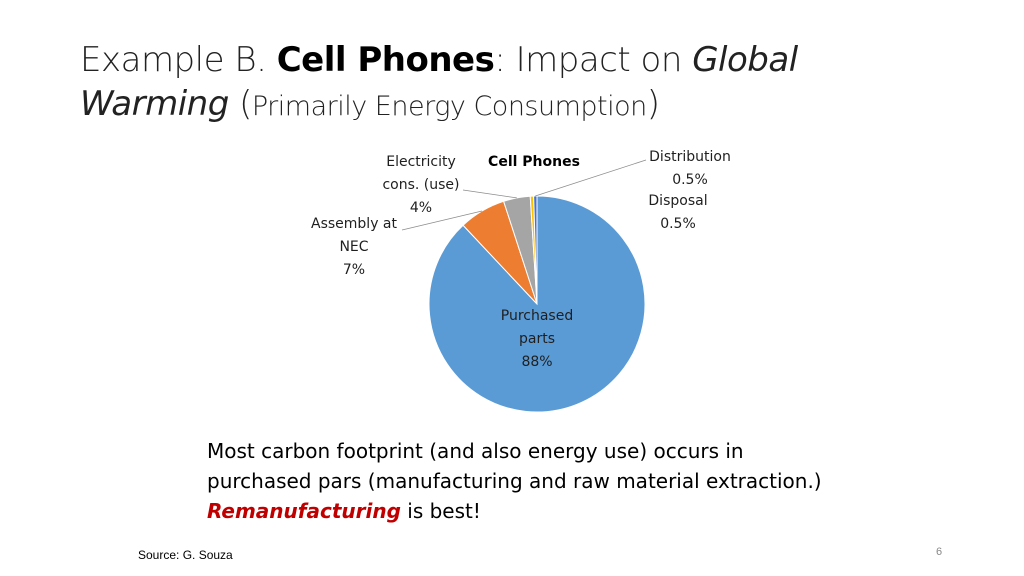  Describe the element at coordinates (690, 168) in the screenshot. I see `data-label-4: Distribution 0.5%` at that location.